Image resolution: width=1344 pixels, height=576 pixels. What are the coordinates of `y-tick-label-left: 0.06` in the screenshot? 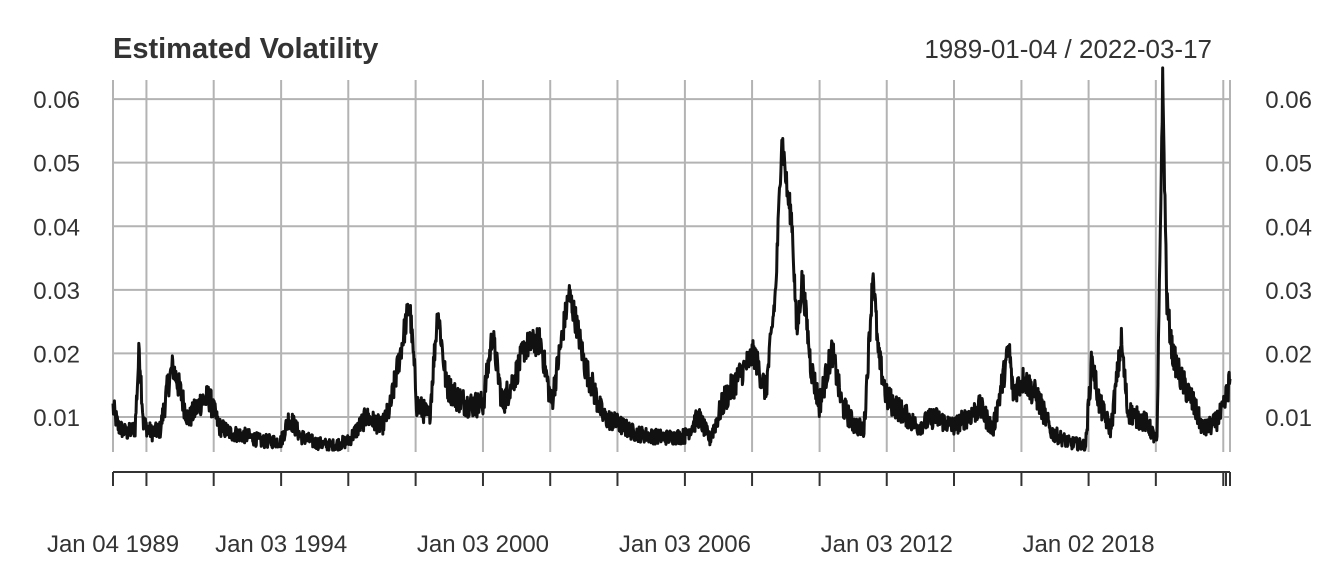 It's located at (56, 100).